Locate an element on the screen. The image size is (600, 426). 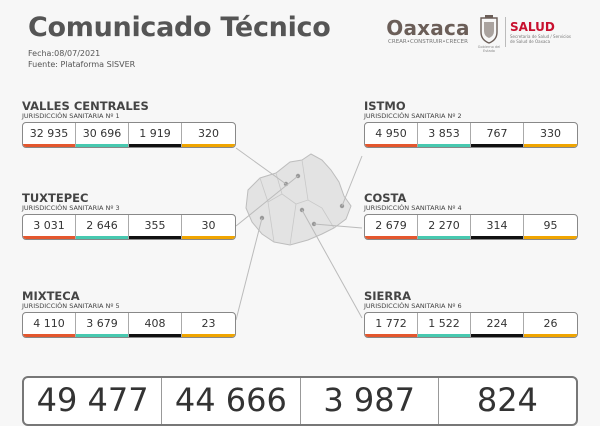
region-values: 4 950 3 853 767 330 is located at coordinates (471, 135).